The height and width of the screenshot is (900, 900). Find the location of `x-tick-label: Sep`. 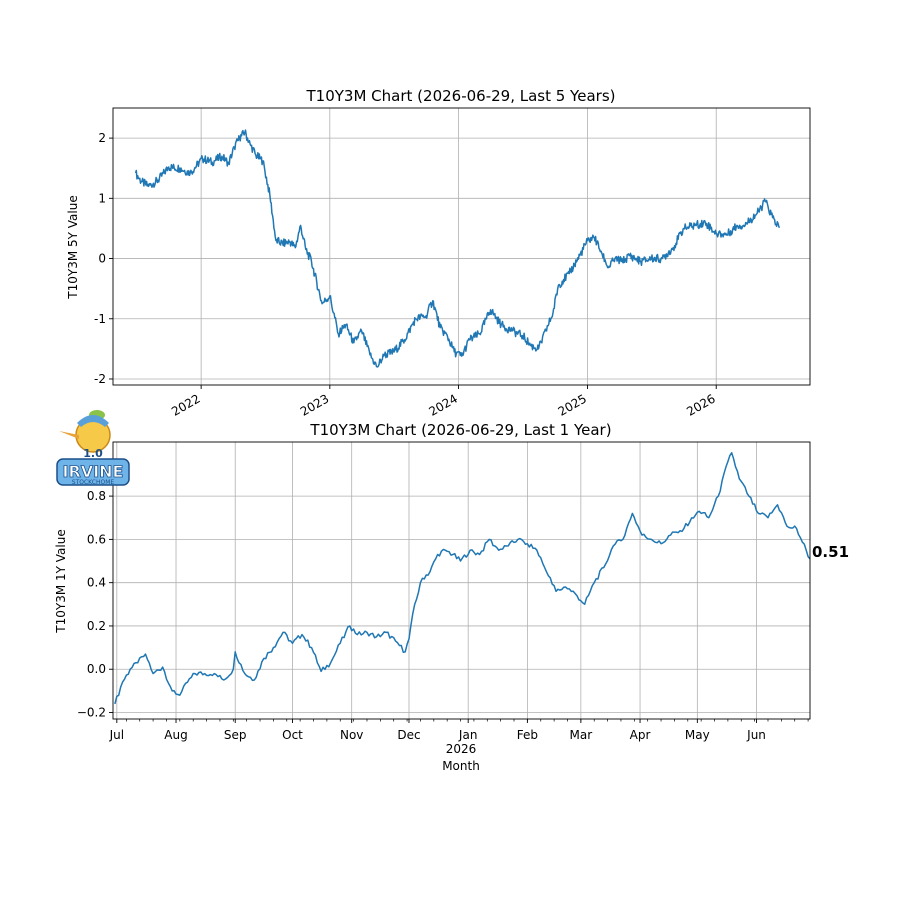

x-tick-label: Sep is located at coordinates (235, 735).